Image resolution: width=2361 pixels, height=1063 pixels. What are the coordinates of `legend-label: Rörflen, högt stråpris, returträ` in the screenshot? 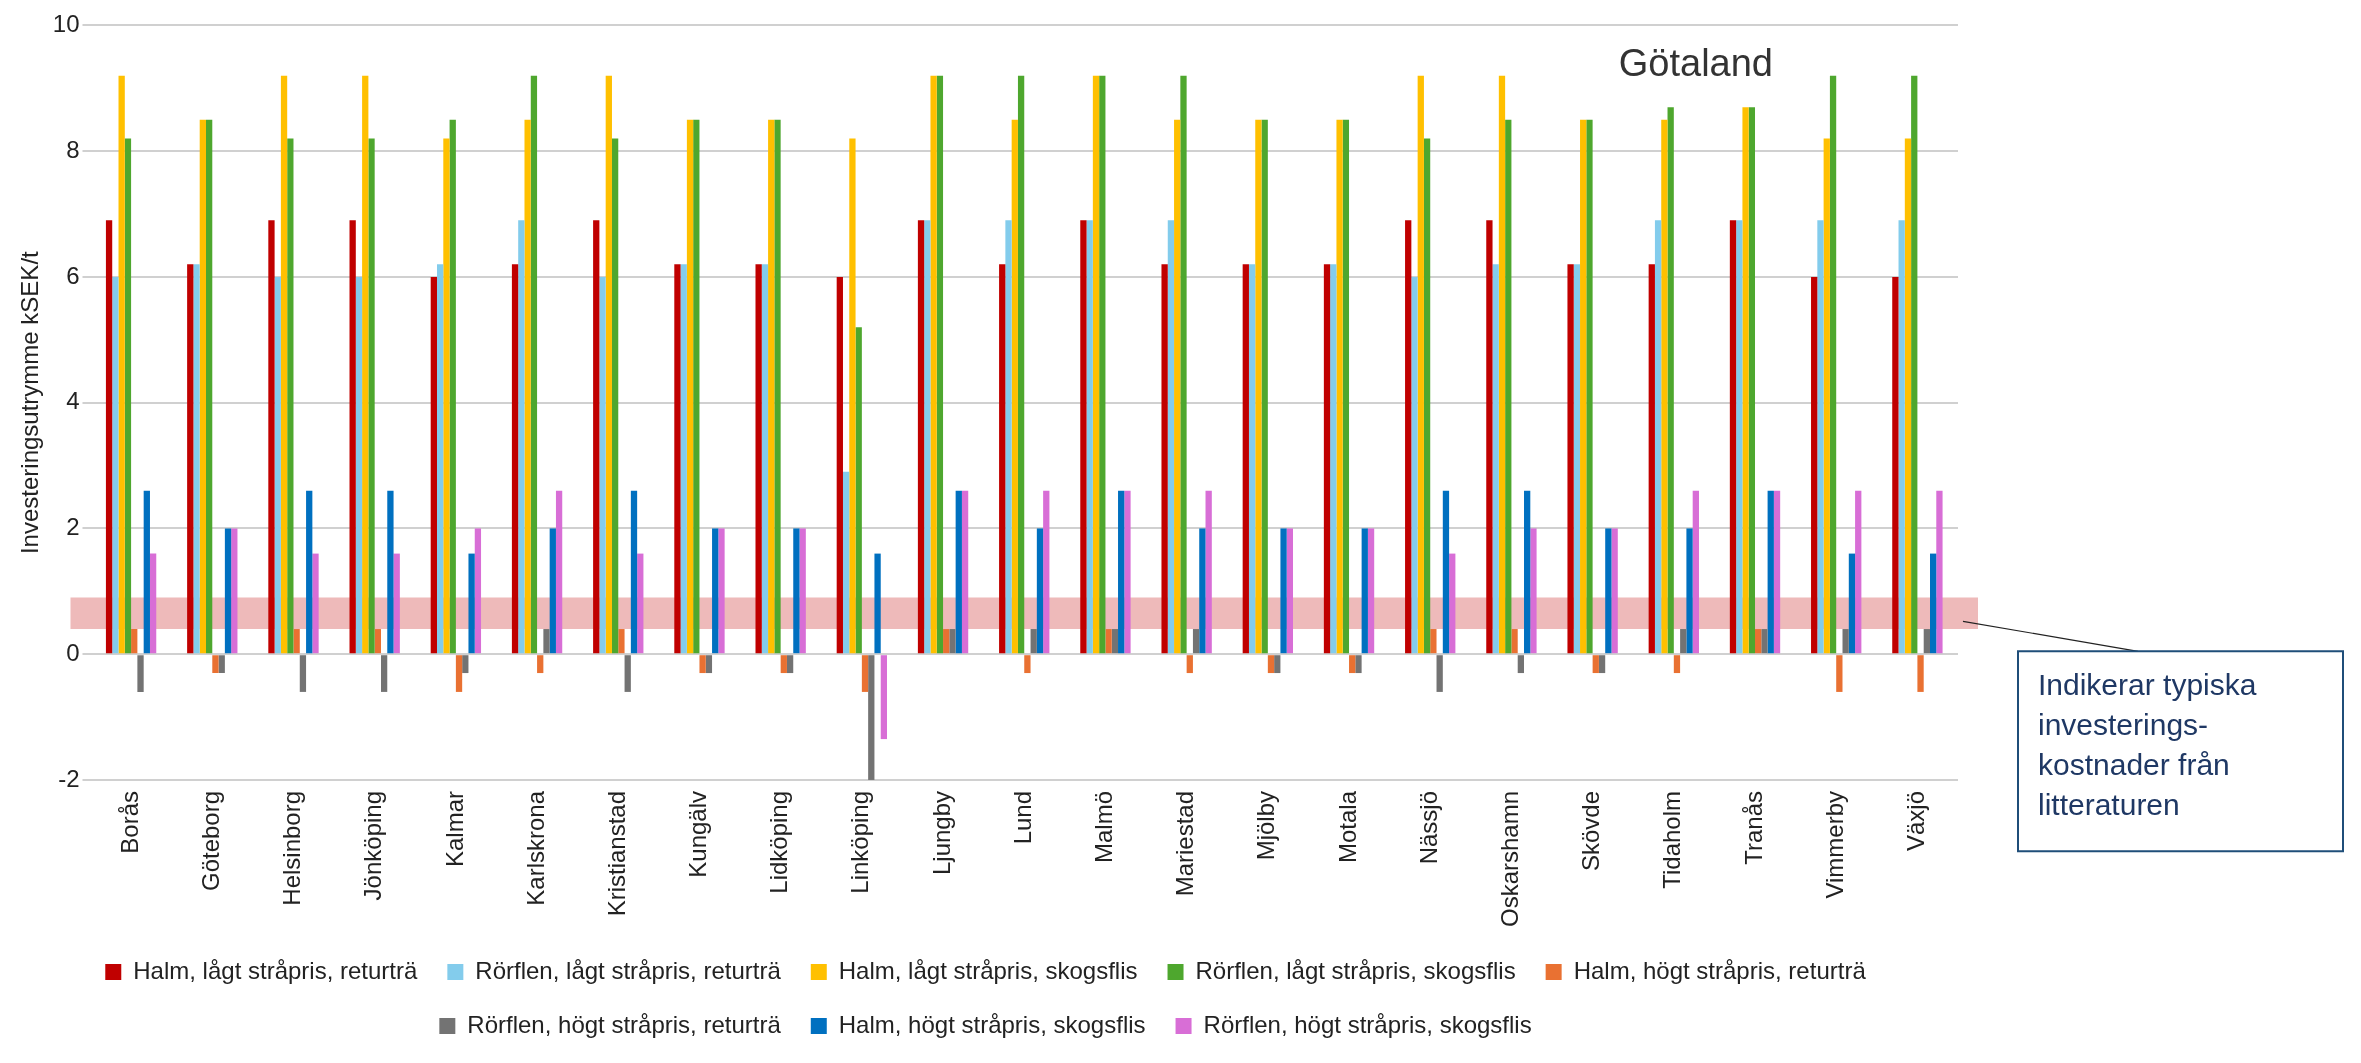 It's located at (624, 1024).